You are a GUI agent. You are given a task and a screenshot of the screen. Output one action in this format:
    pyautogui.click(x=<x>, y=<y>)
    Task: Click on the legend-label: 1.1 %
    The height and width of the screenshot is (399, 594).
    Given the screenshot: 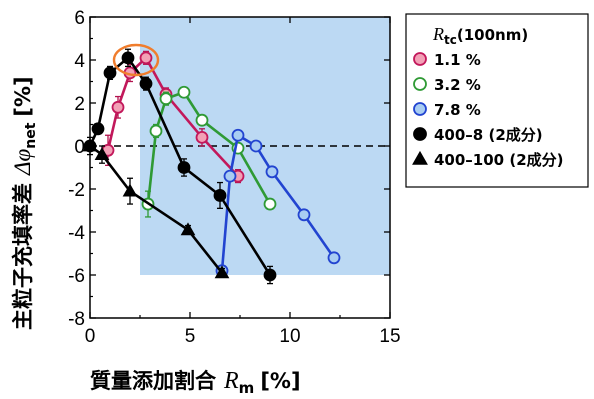 What is the action you would take?
    pyautogui.click(x=457, y=60)
    